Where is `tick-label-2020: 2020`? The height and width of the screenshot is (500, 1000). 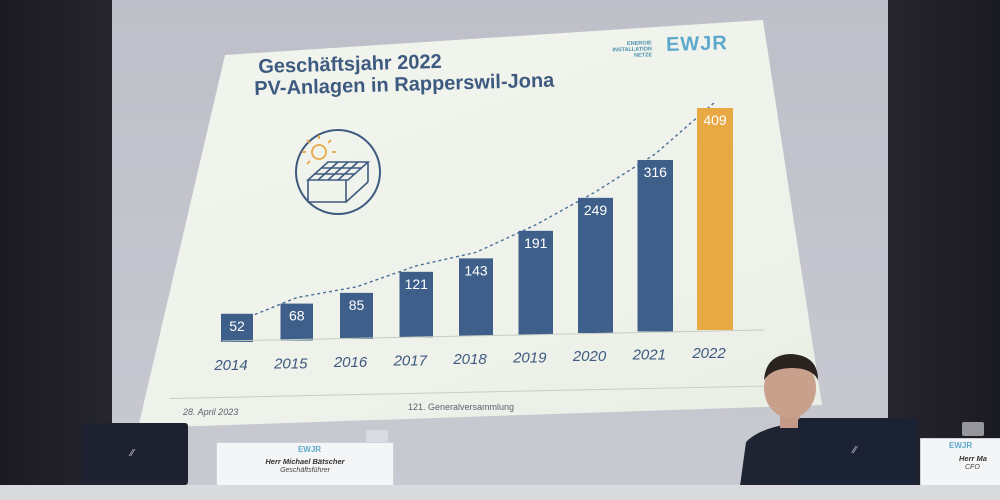
tick-label-2020: 2020 is located at coordinates (589, 356).